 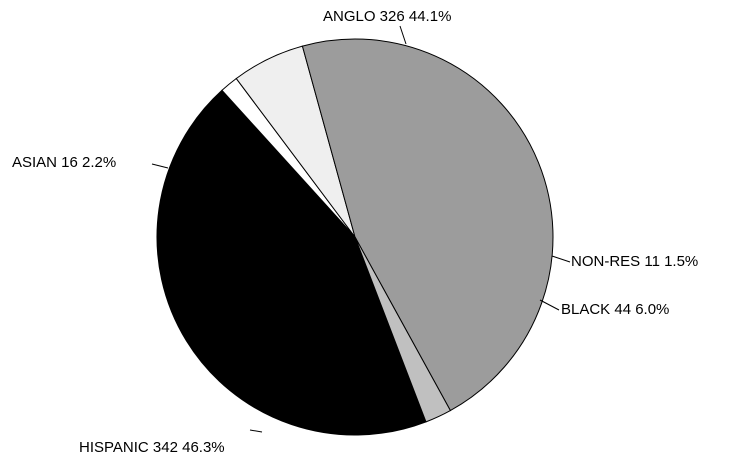 What do you see at coordinates (387, 16) in the screenshot?
I see `slice-label-anglo: ANGLO 326 44.1%` at bounding box center [387, 16].